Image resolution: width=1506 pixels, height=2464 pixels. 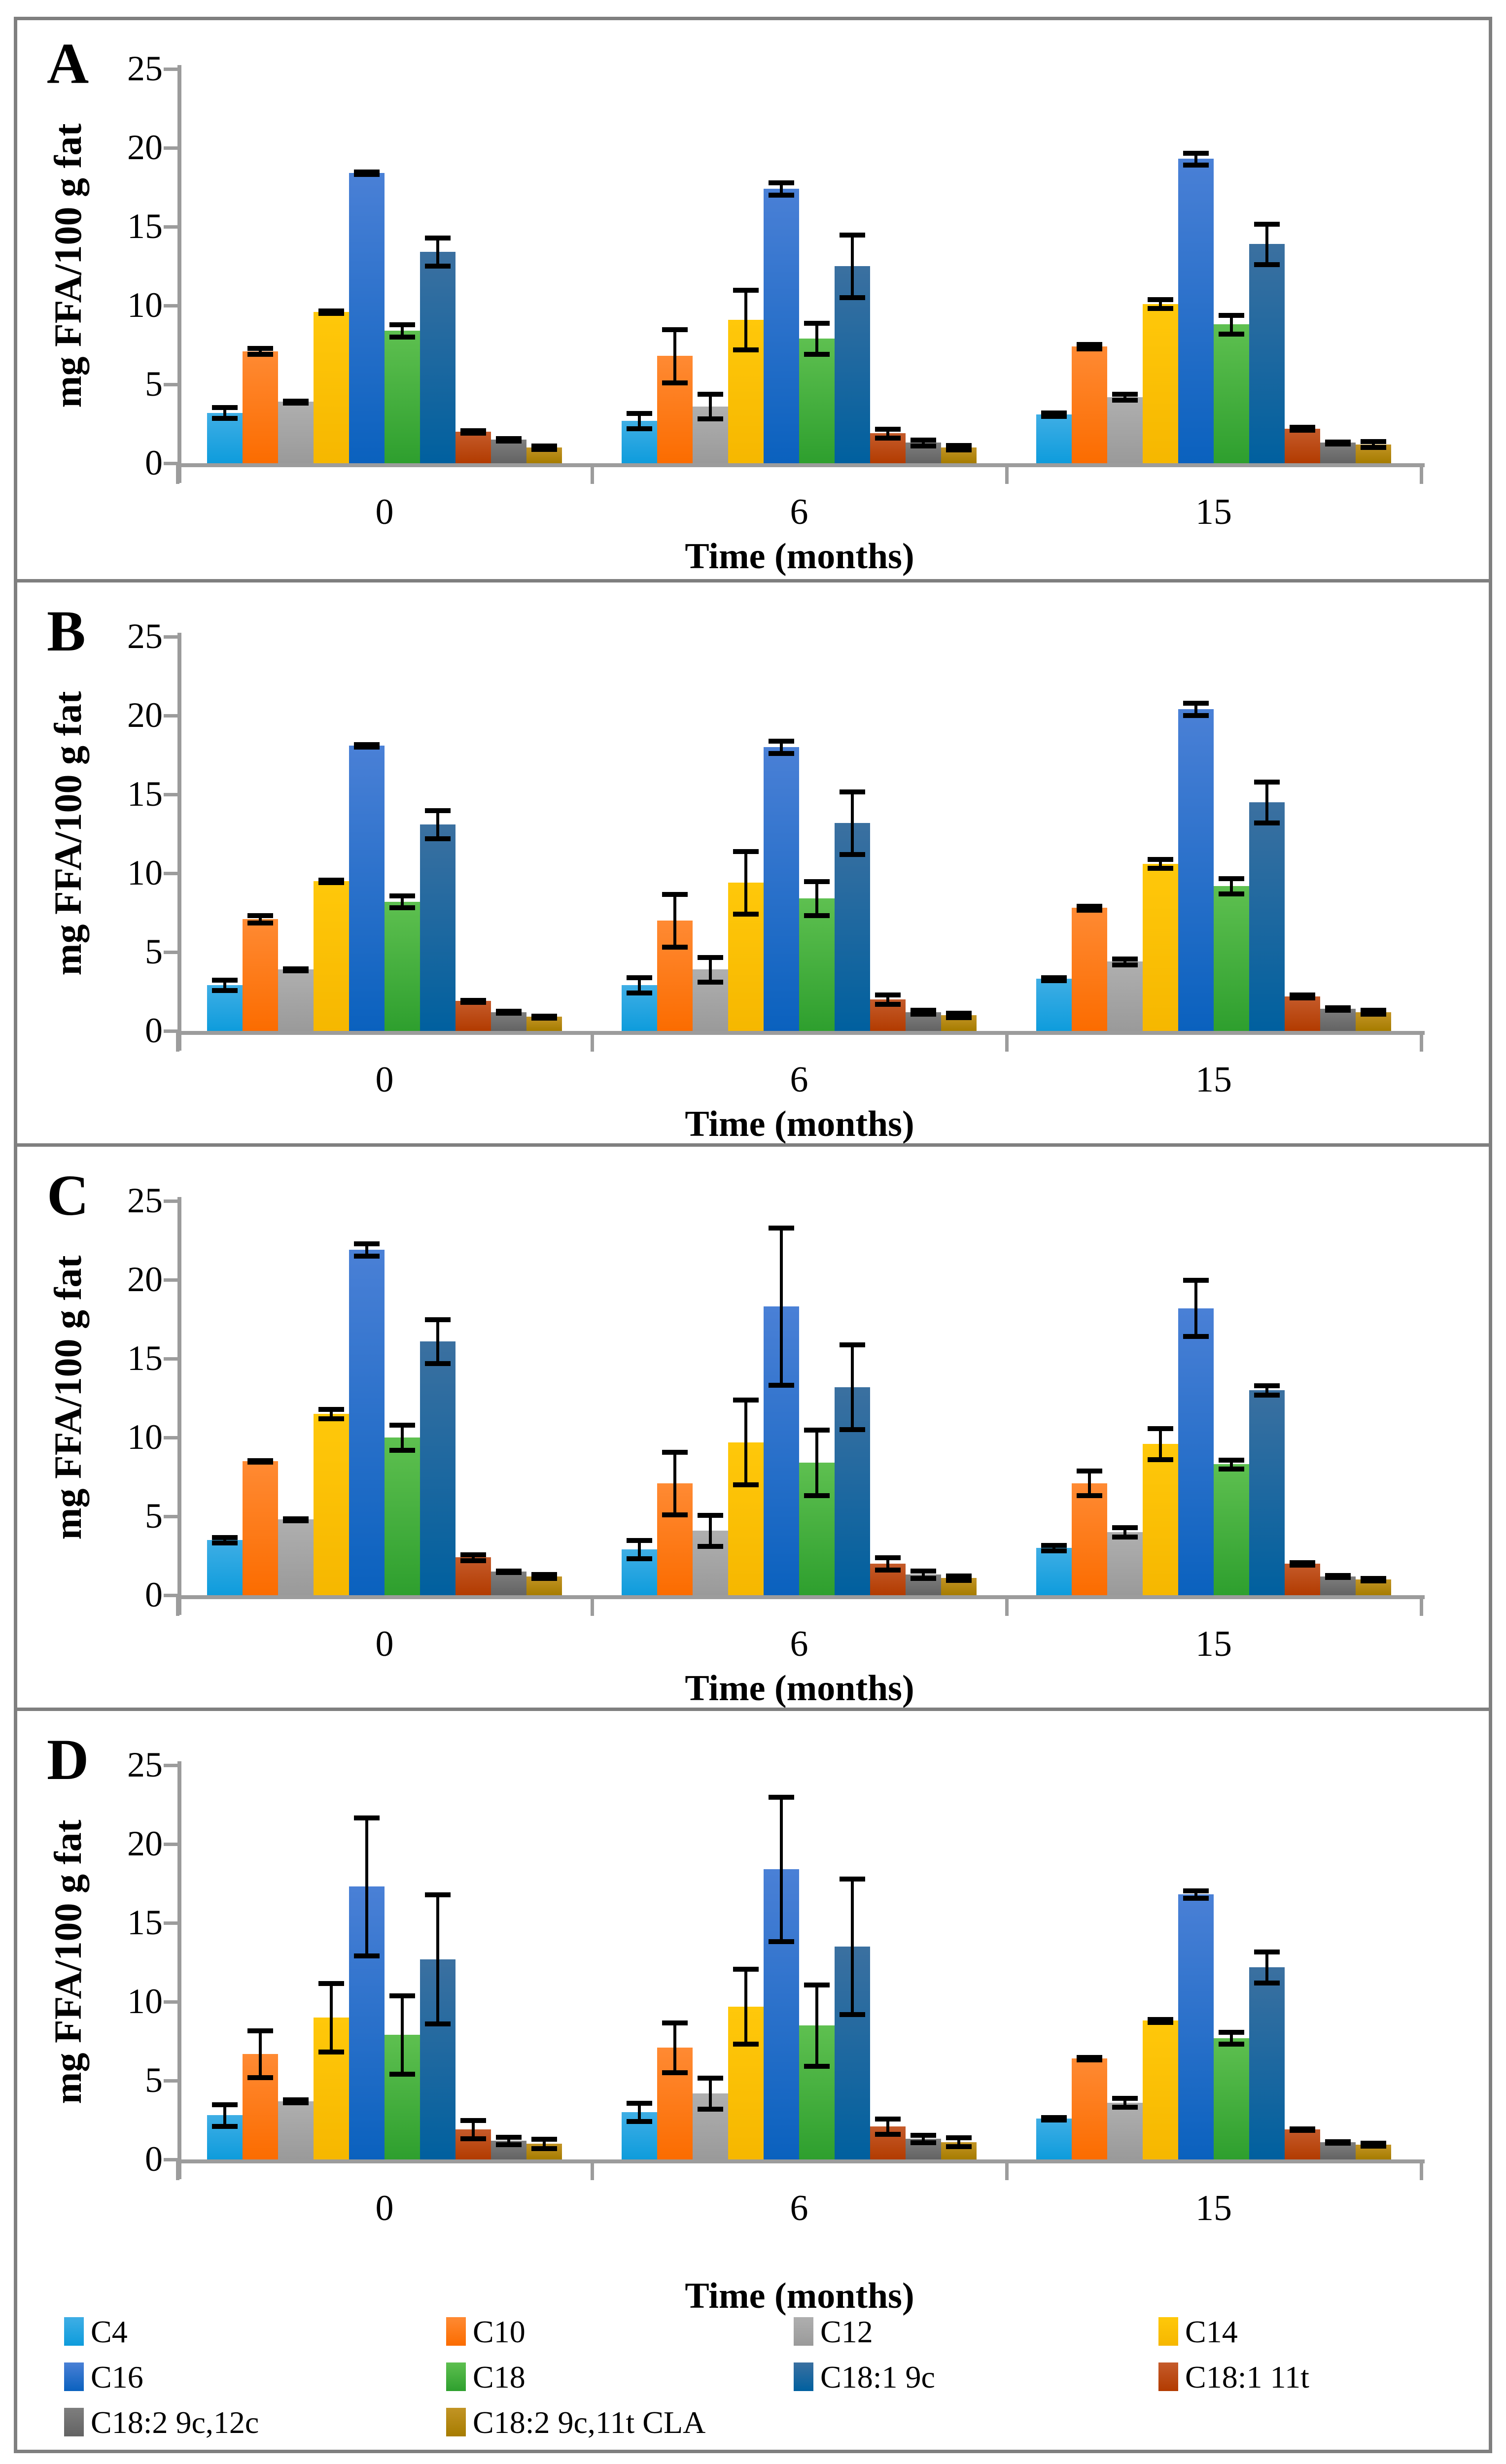 What do you see at coordinates (1267, 1492) in the screenshot?
I see `bar-C18:1 9c-month15` at bounding box center [1267, 1492].